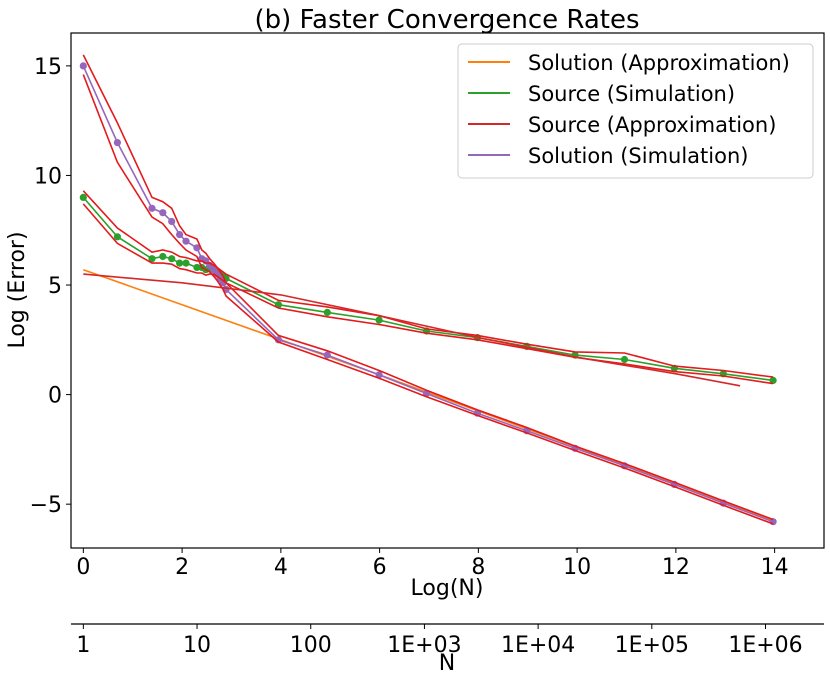 The image size is (830, 682). What do you see at coordinates (281, 567) in the screenshot?
I see `x-tick-label: 4` at bounding box center [281, 567].